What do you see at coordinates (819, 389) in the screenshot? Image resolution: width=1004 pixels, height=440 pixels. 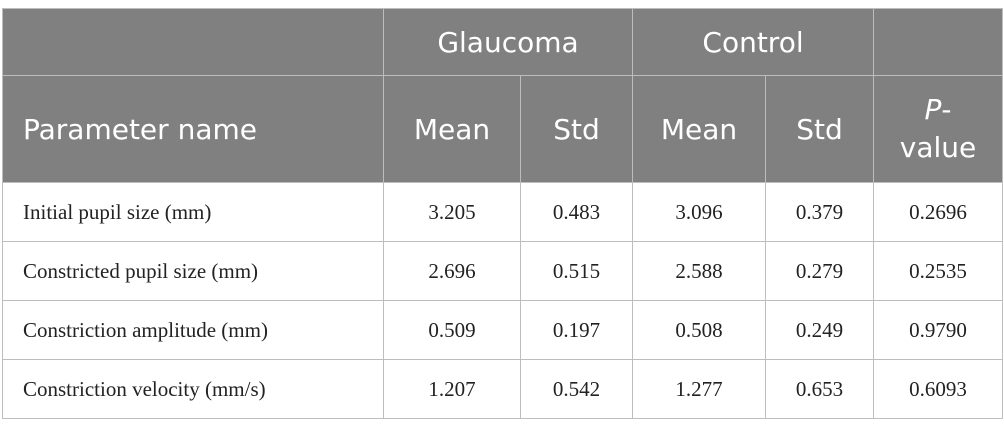 I see `cell: 0.653` at bounding box center [819, 389].